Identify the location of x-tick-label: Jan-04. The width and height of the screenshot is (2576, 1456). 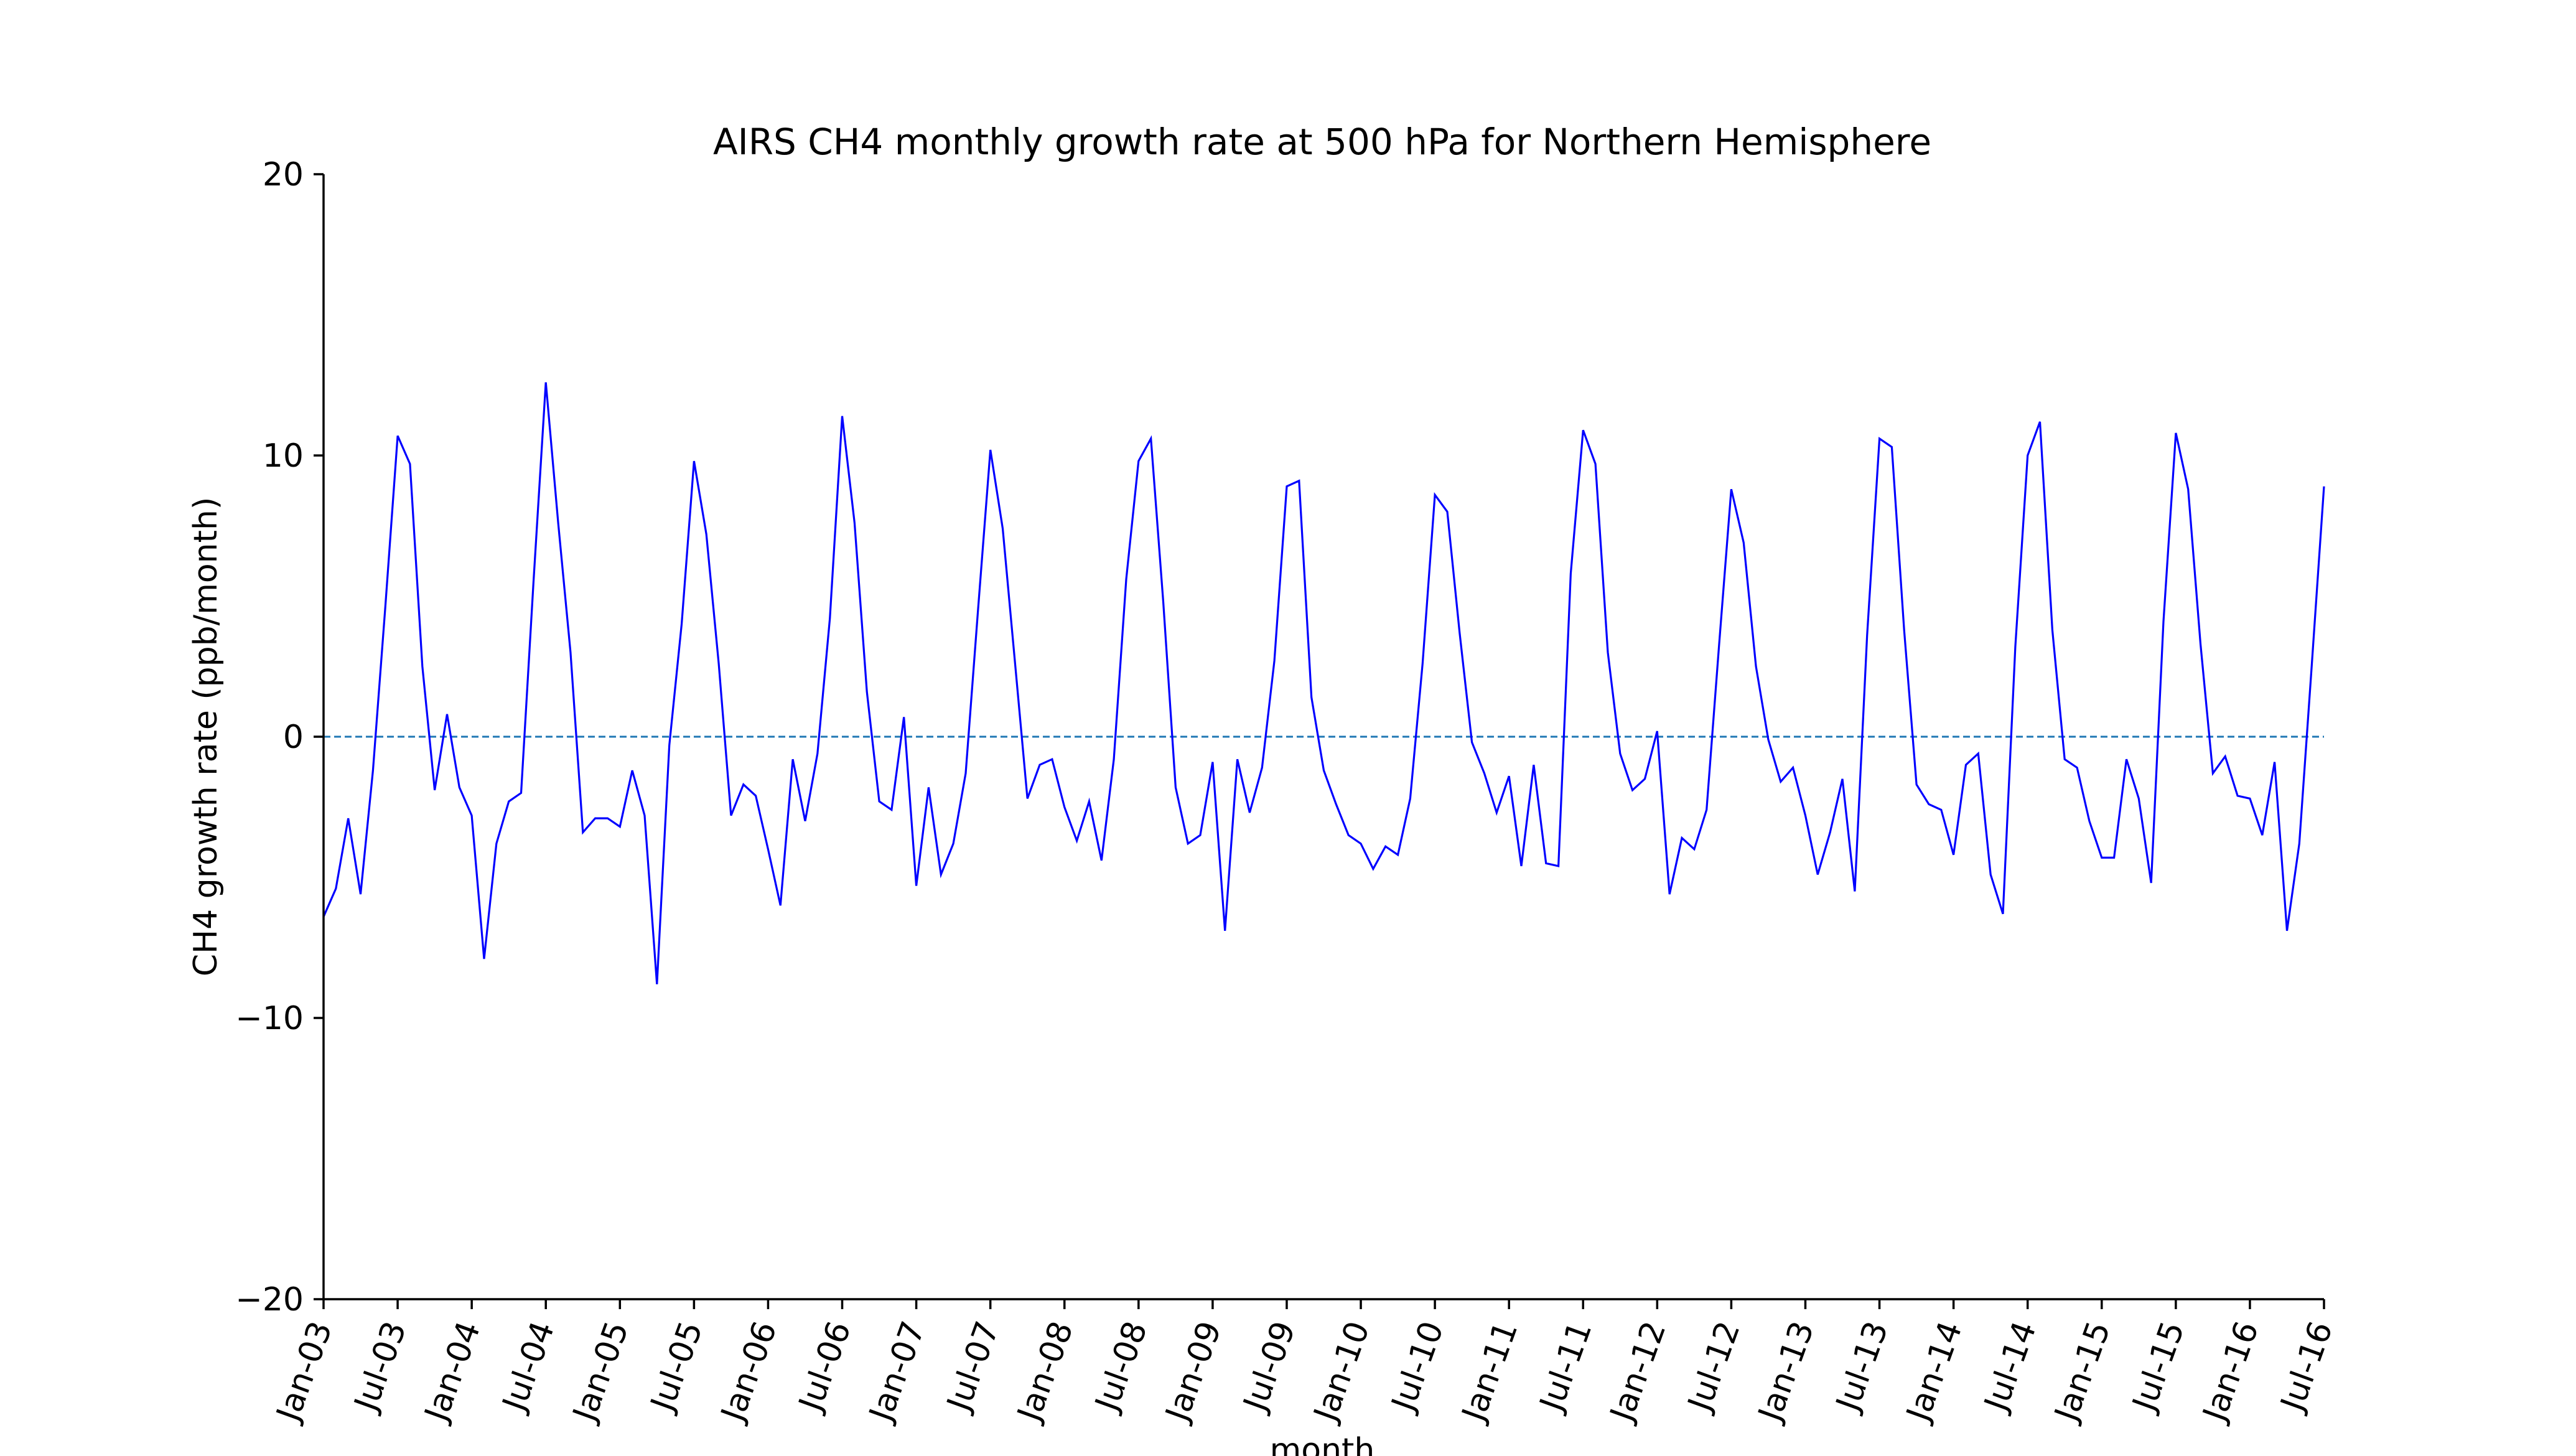
(452, 1372).